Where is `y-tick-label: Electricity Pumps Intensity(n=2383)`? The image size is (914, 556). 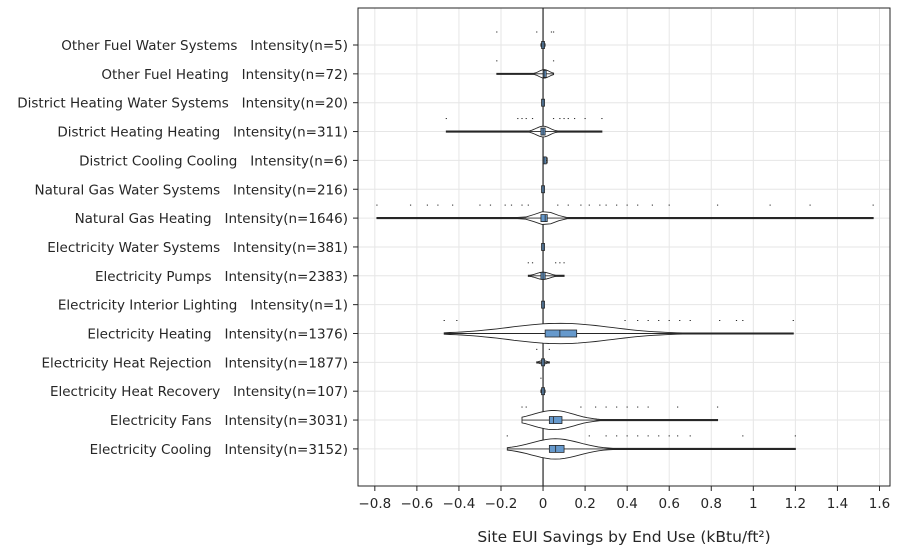
y-tick-label: Electricity Pumps Intensity(n=2383) is located at coordinates (221, 277).